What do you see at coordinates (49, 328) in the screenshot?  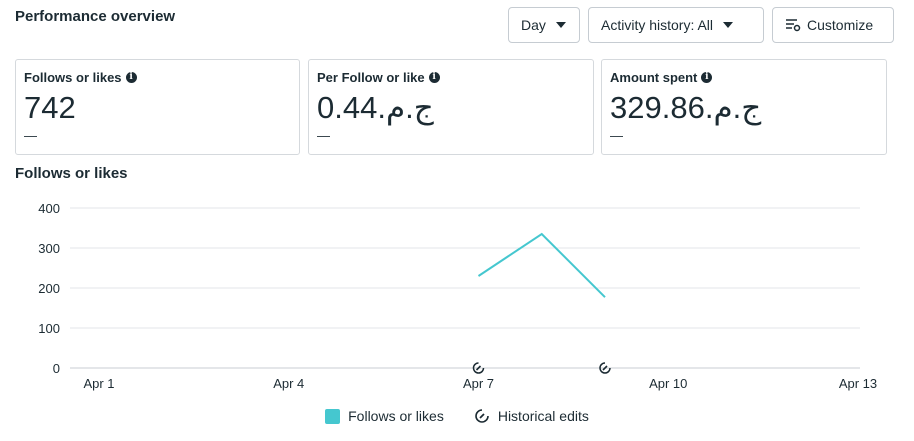 I see `y-tick-label: 100` at bounding box center [49, 328].